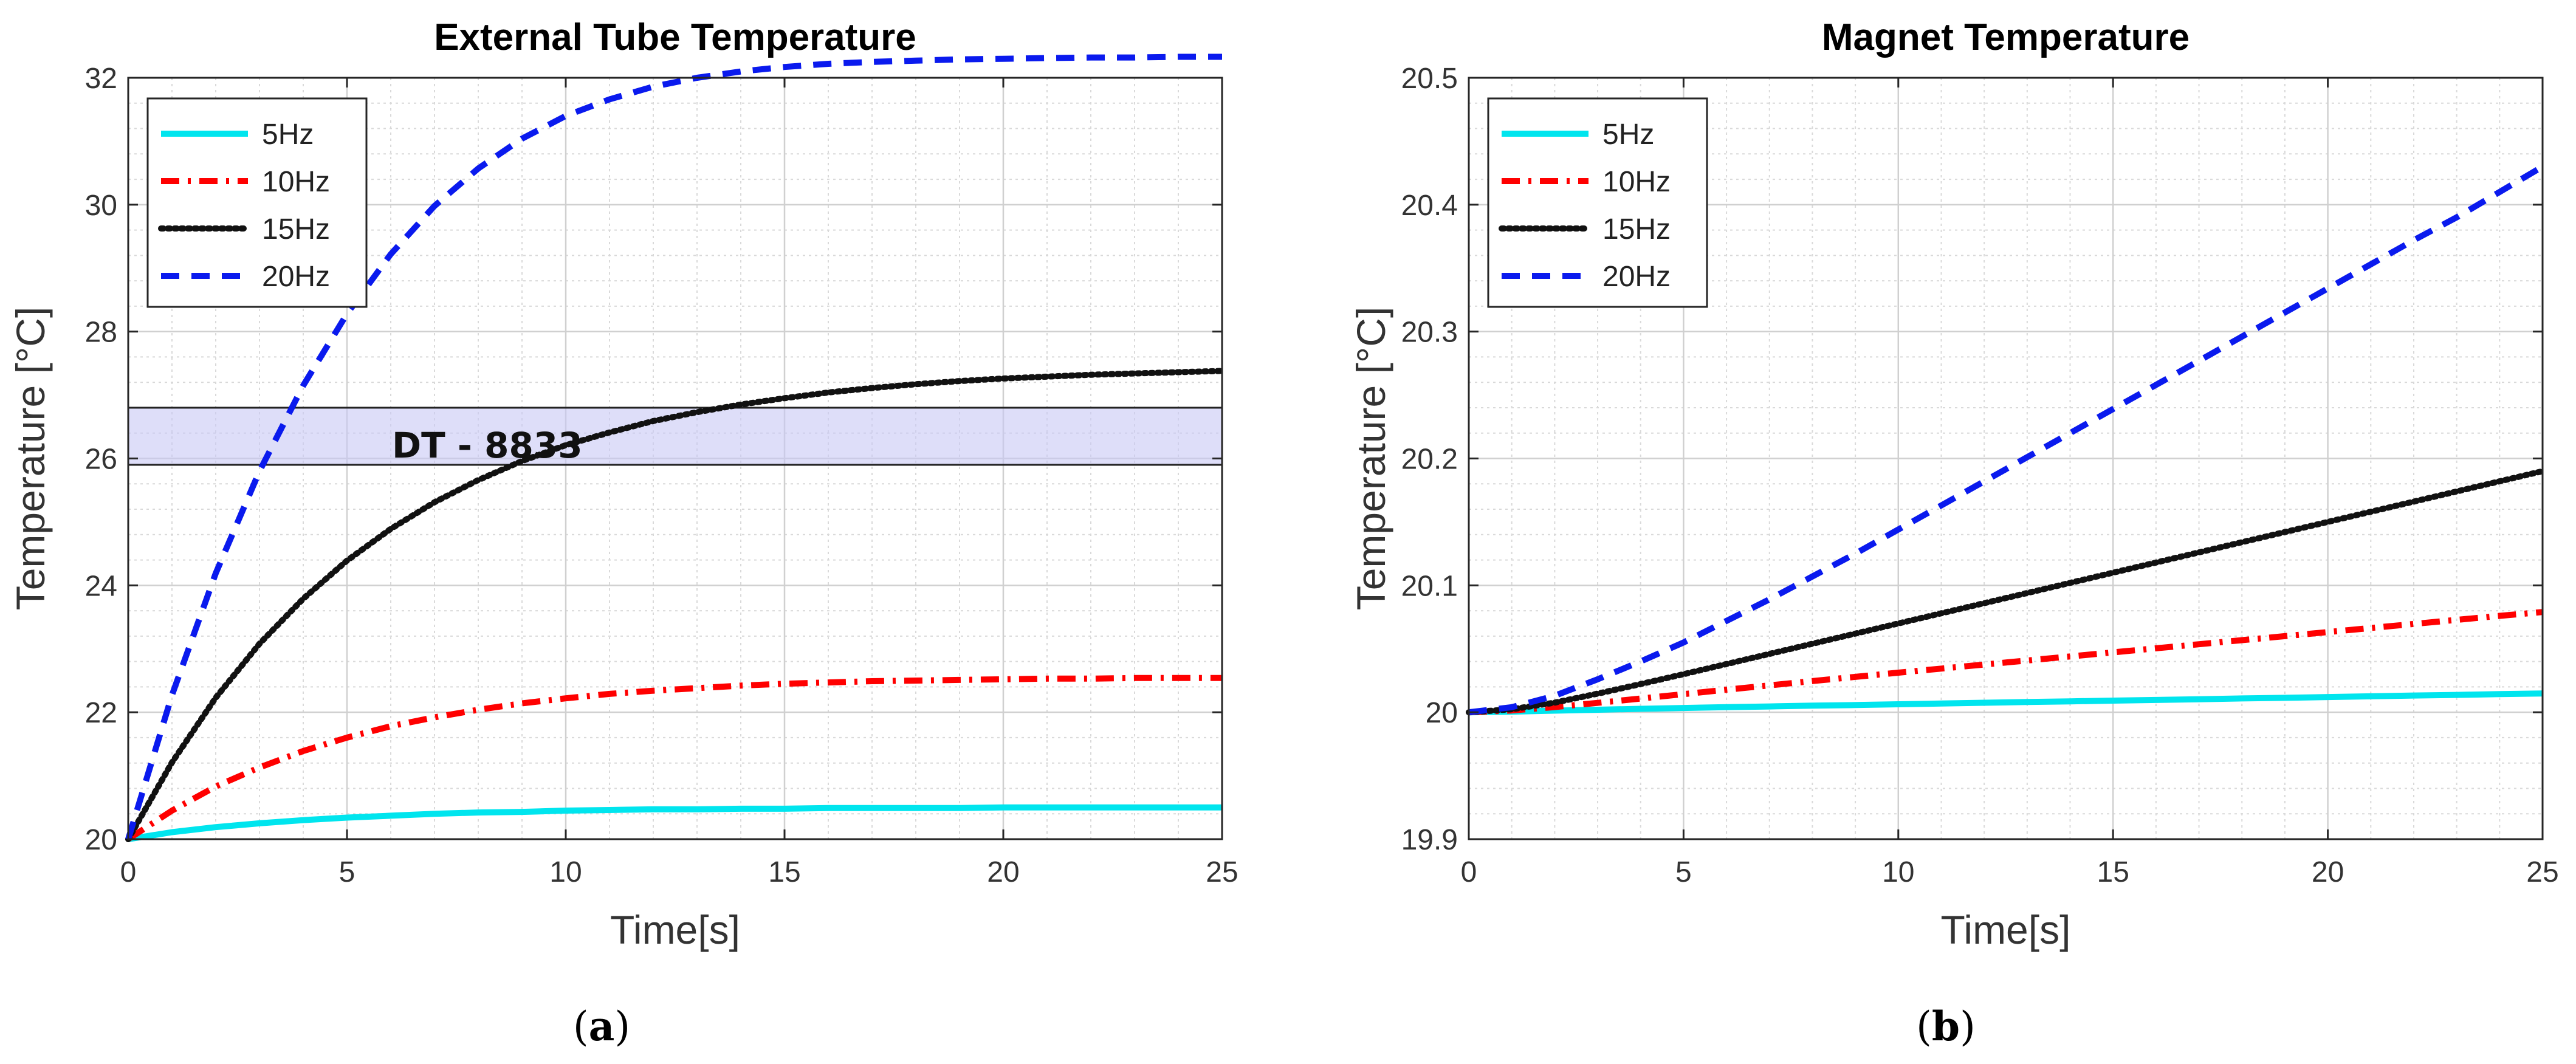 This screenshot has height=1064, width=2576. I want to click on figure-caption: (a), so click(601, 1026).